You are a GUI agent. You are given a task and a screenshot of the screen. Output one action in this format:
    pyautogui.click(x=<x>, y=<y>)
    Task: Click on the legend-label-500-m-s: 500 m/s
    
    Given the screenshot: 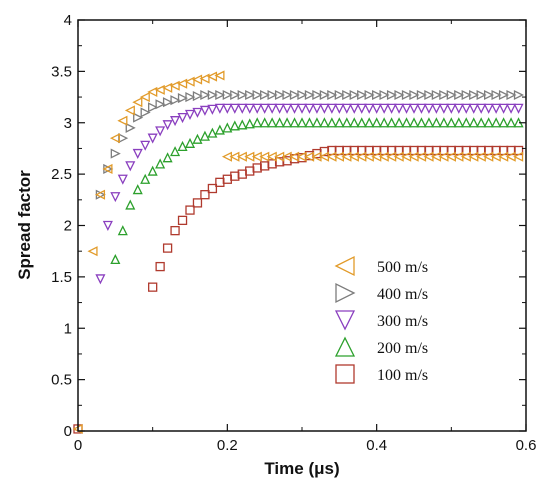 What is the action you would take?
    pyautogui.click(x=402, y=267)
    